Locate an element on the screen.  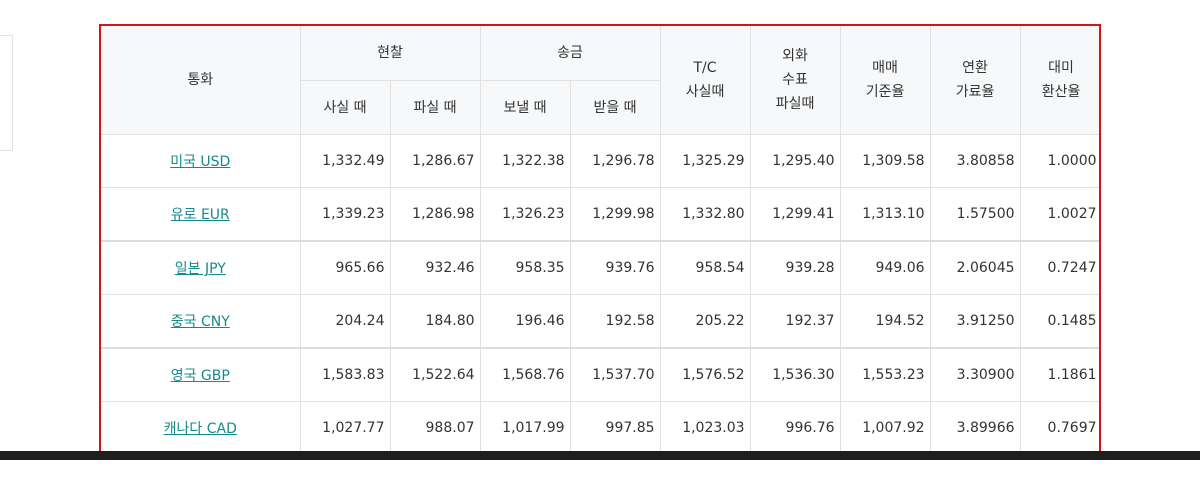
tc-buy-cell: 1,576.52 is located at coordinates (705, 374).